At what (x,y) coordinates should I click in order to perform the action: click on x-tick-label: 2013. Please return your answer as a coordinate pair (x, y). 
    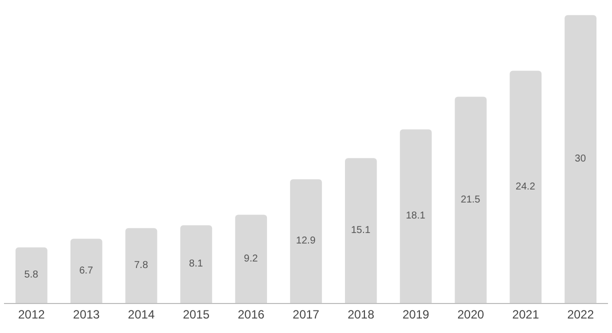
    Looking at the image, I should click on (86, 314).